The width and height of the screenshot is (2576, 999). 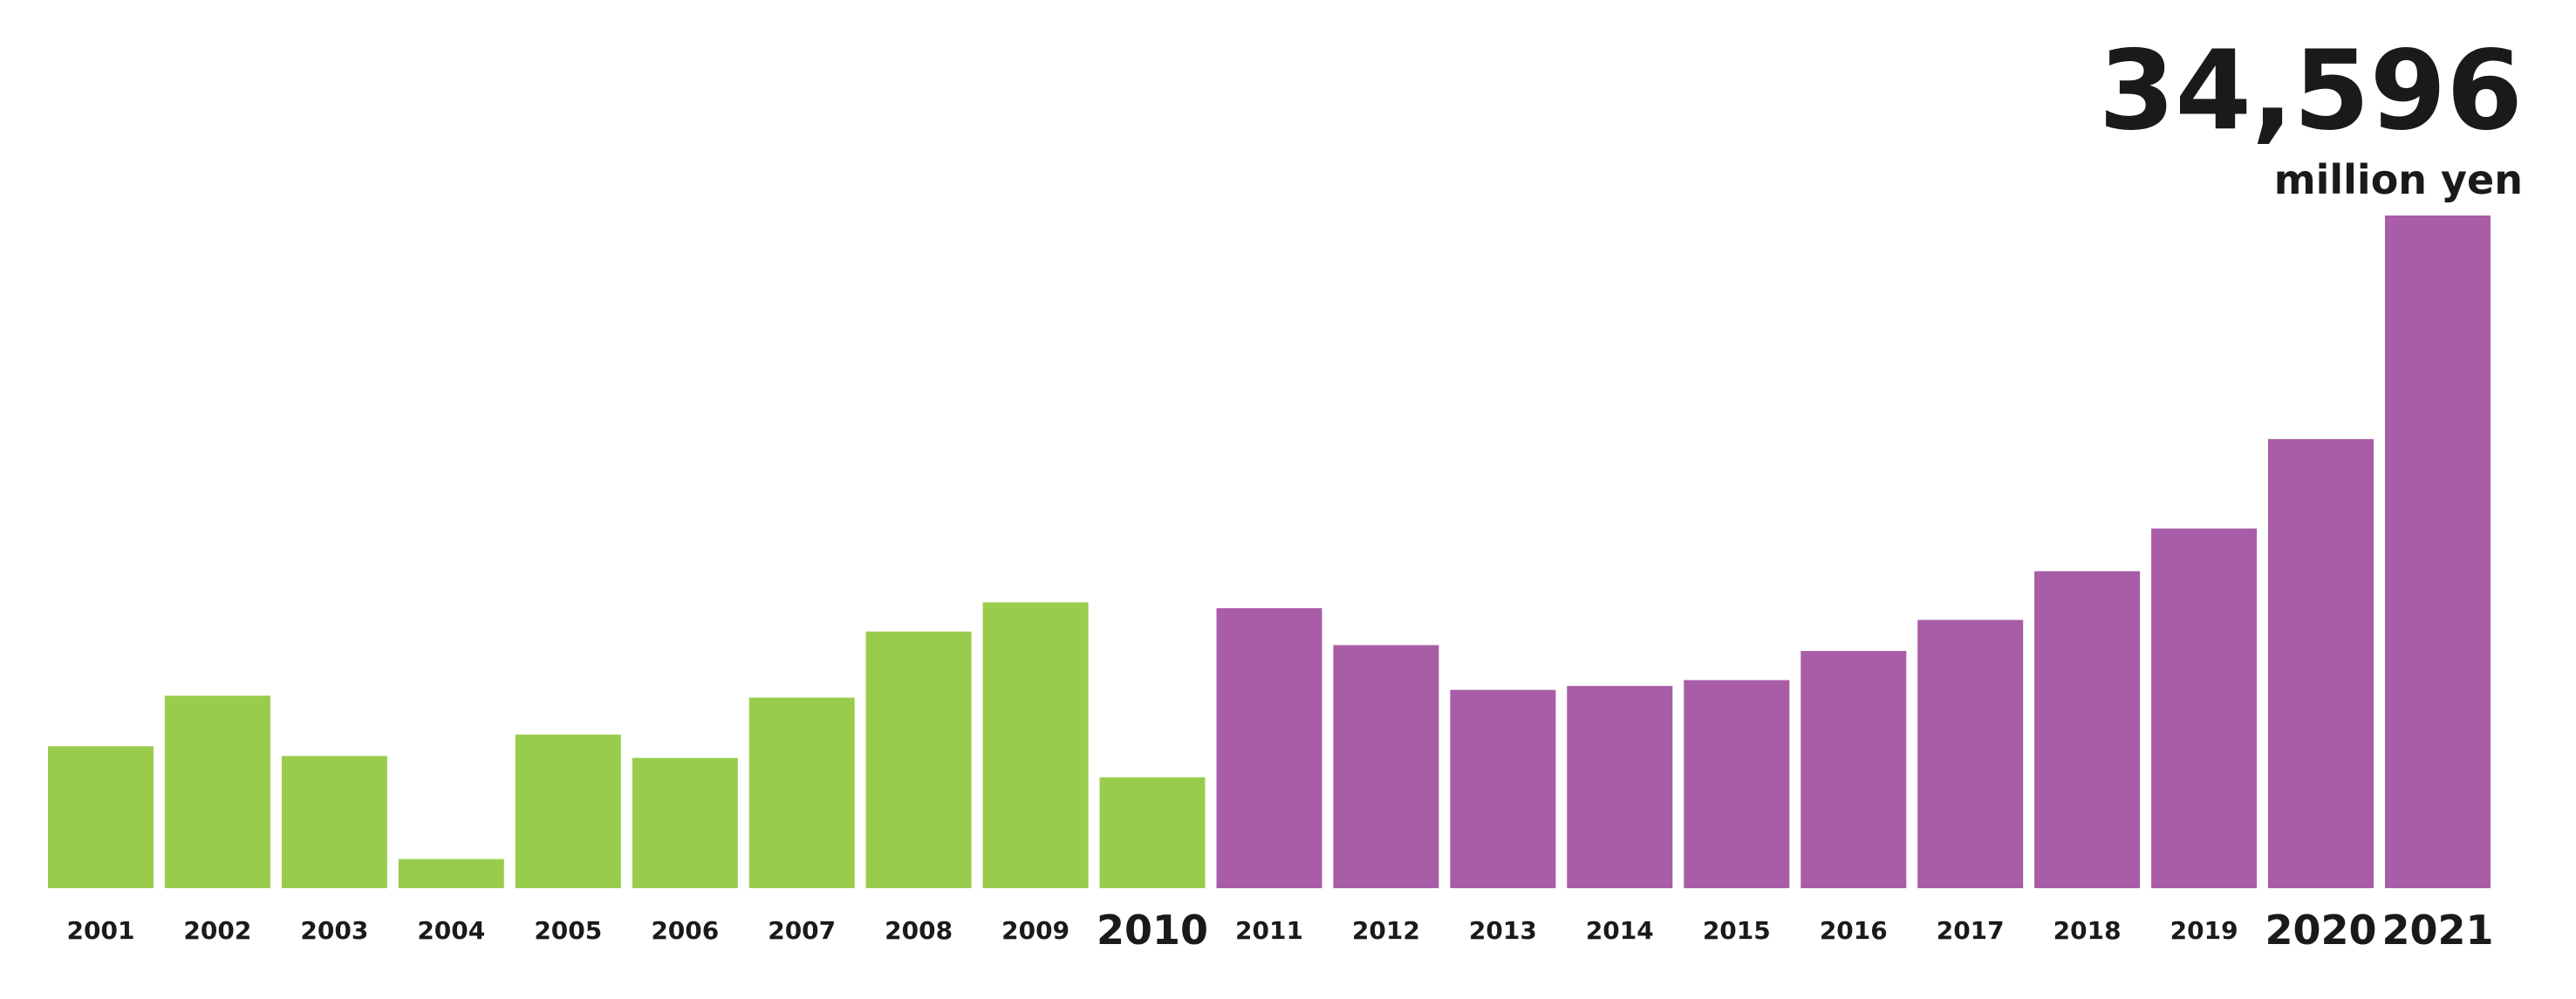 I want to click on bar-2019, so click(x=2204, y=708).